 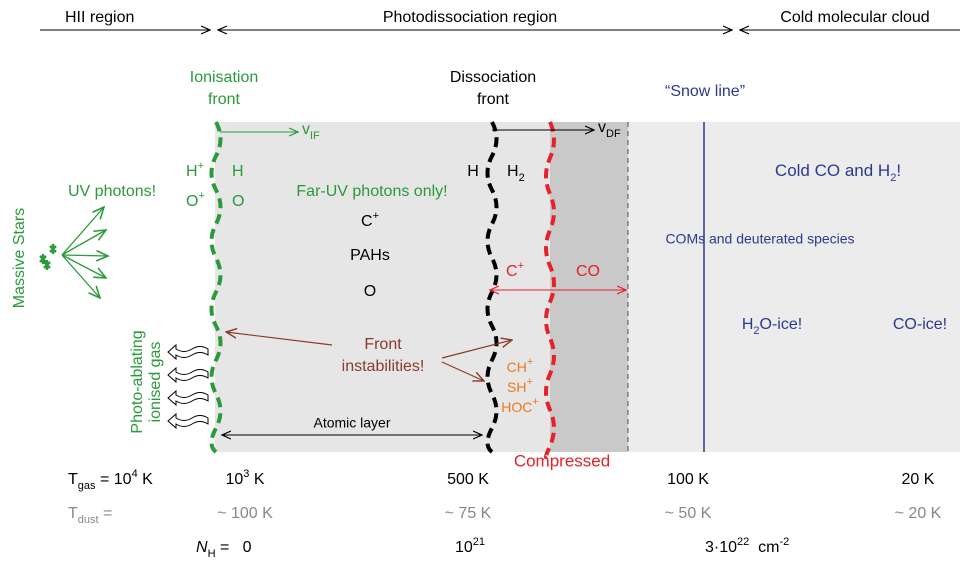 I want to click on text: O-ice!, so click(x=781, y=324).